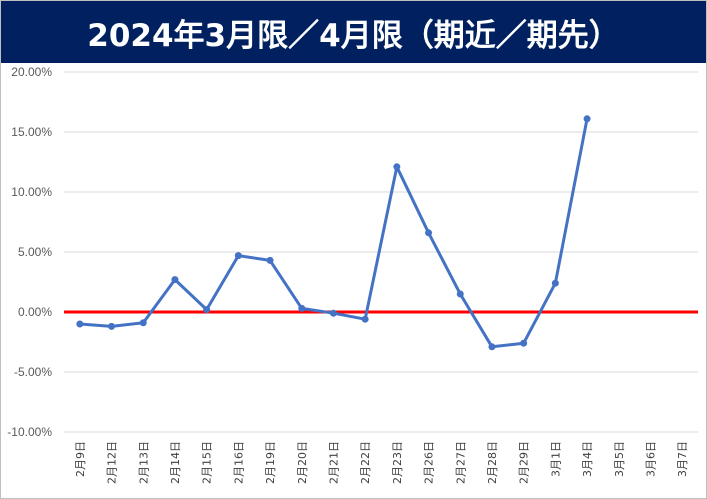 This screenshot has width=707, height=499. I want to click on x-tick-label: 2月22日, so click(365, 462).